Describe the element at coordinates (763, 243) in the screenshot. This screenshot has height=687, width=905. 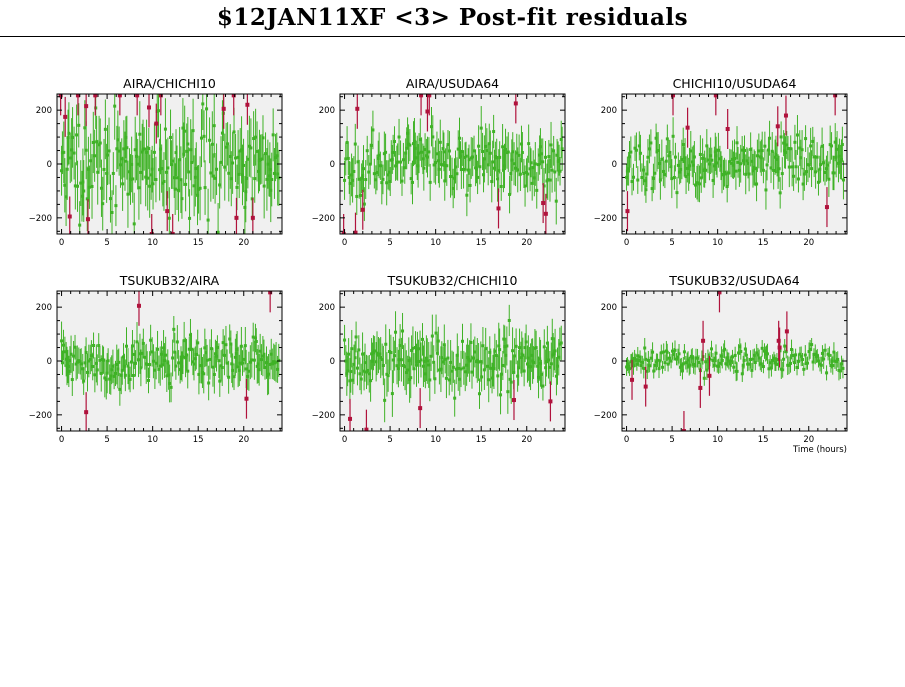
I see `x-tick-label: 15` at that location.